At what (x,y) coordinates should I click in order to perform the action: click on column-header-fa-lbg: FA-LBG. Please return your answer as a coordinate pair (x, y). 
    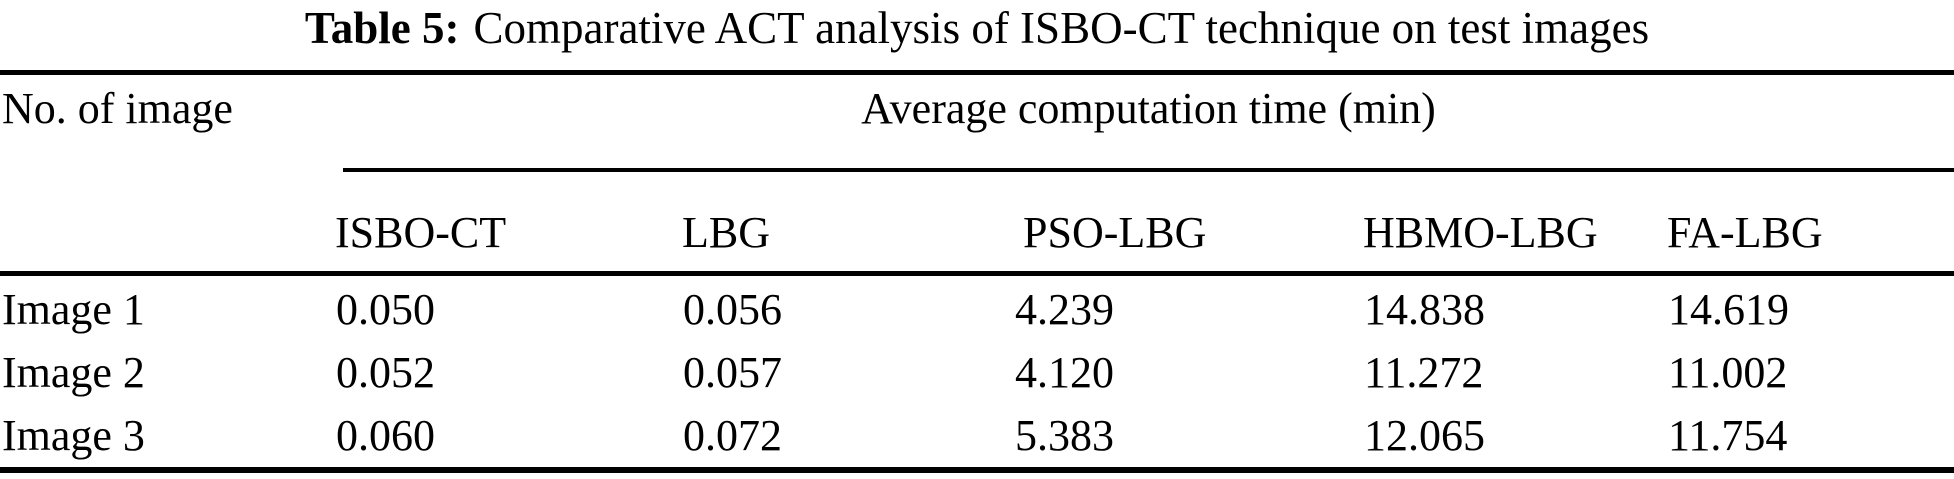
    Looking at the image, I should click on (1745, 232).